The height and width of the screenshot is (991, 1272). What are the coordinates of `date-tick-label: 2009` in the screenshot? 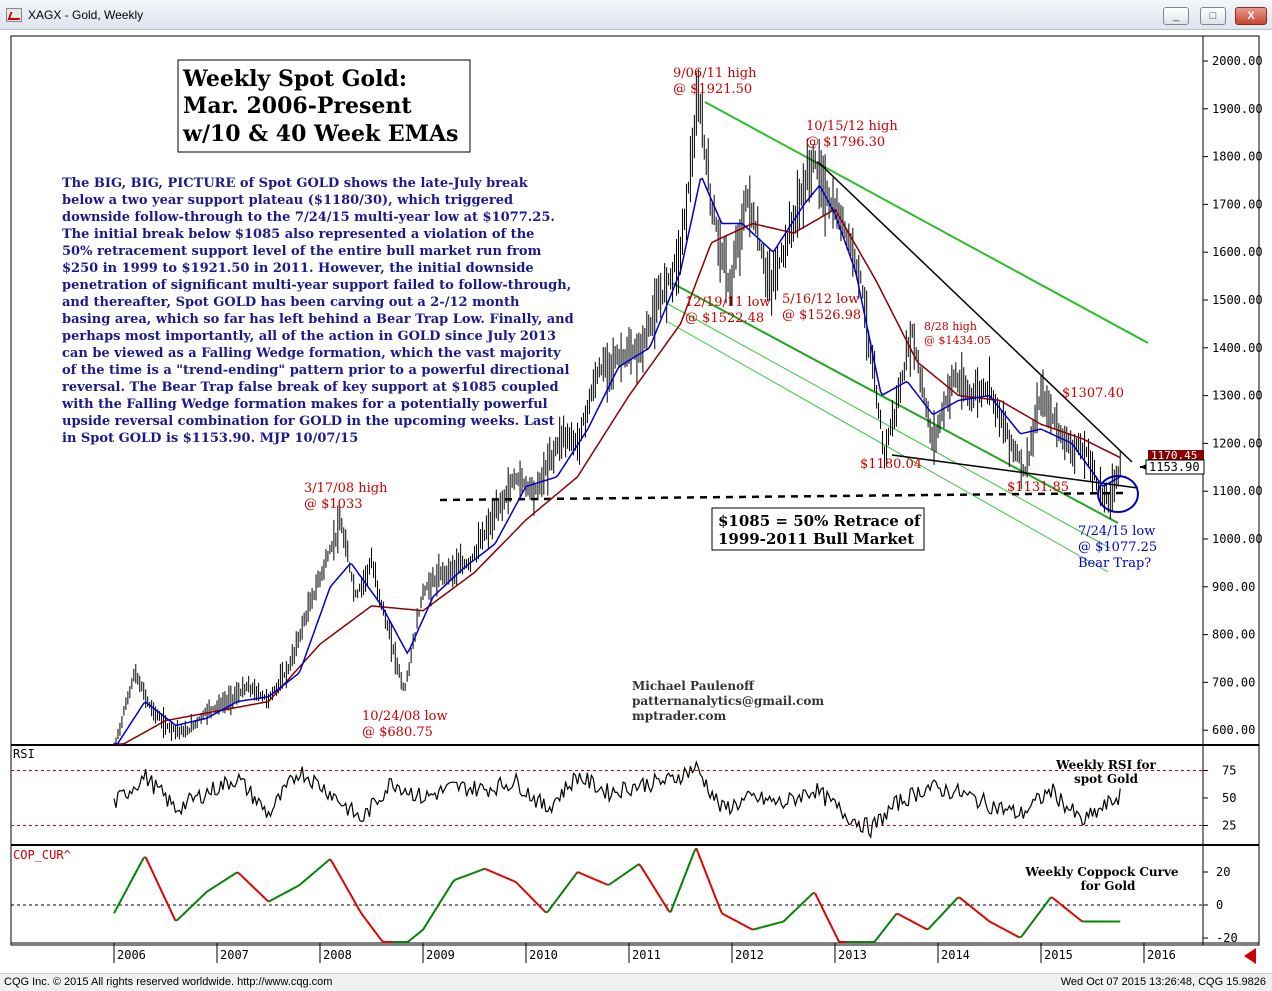 It's located at (440, 955).